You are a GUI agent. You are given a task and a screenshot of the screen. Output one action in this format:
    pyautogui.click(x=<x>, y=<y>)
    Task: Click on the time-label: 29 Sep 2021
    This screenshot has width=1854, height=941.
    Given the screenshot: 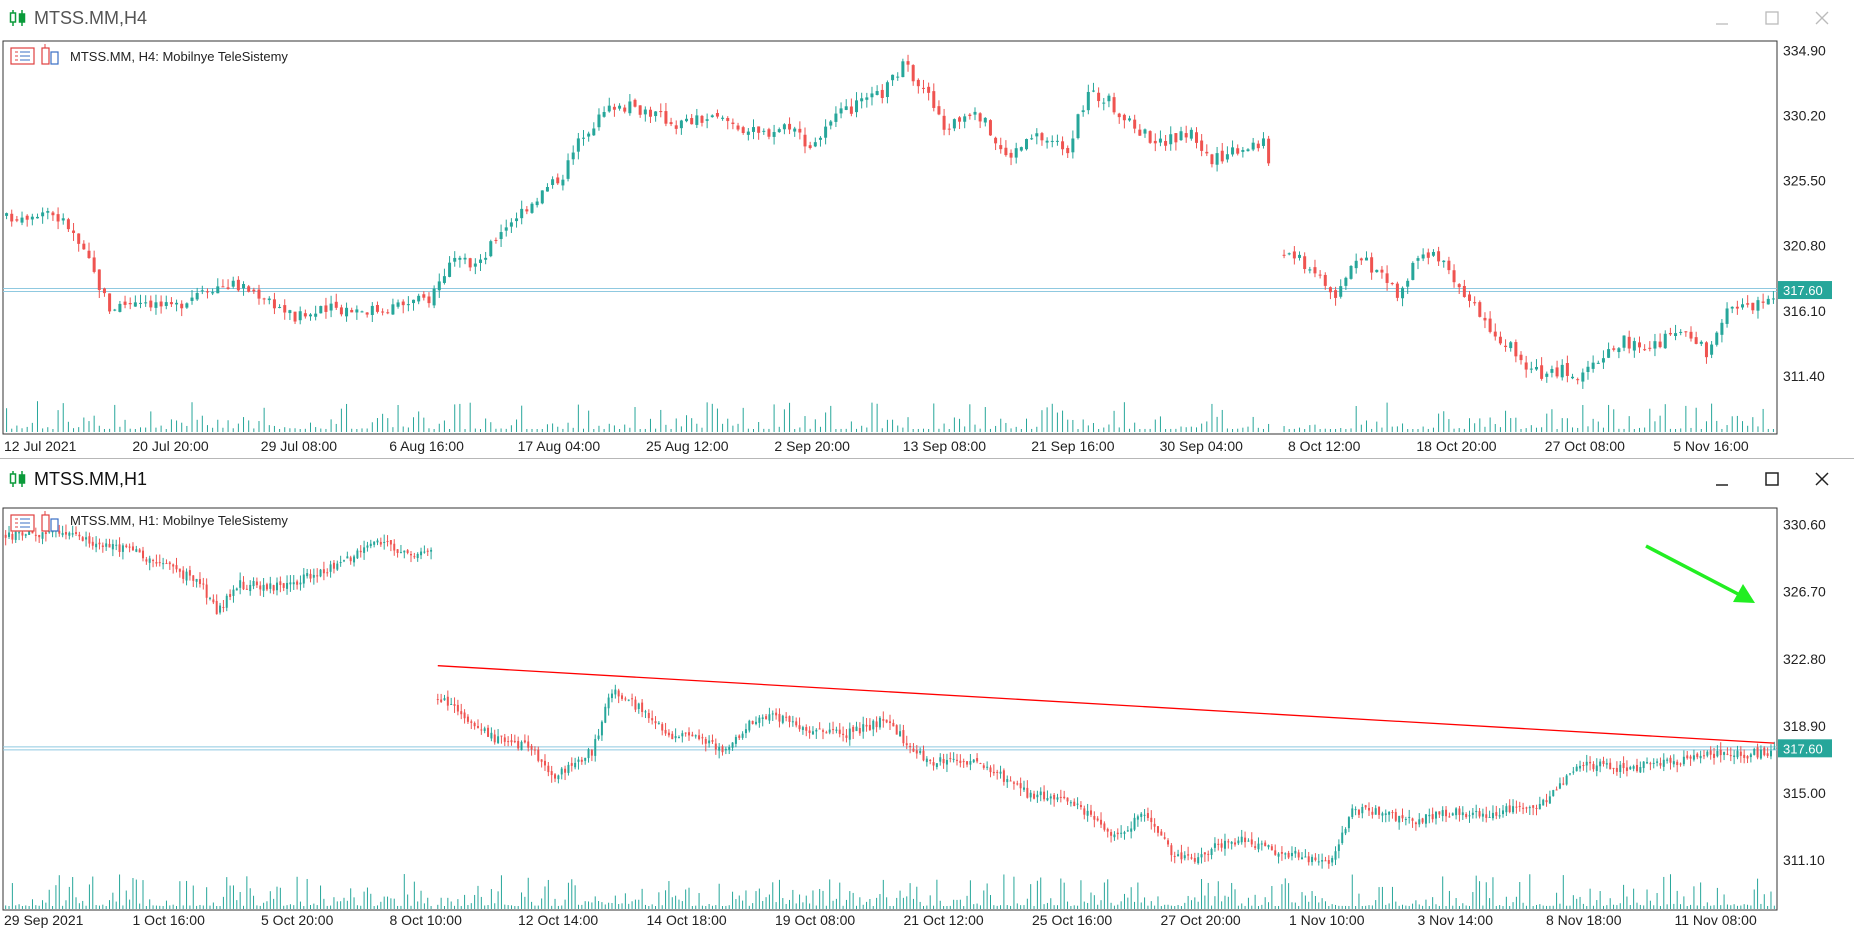 What is the action you would take?
    pyautogui.click(x=44, y=920)
    